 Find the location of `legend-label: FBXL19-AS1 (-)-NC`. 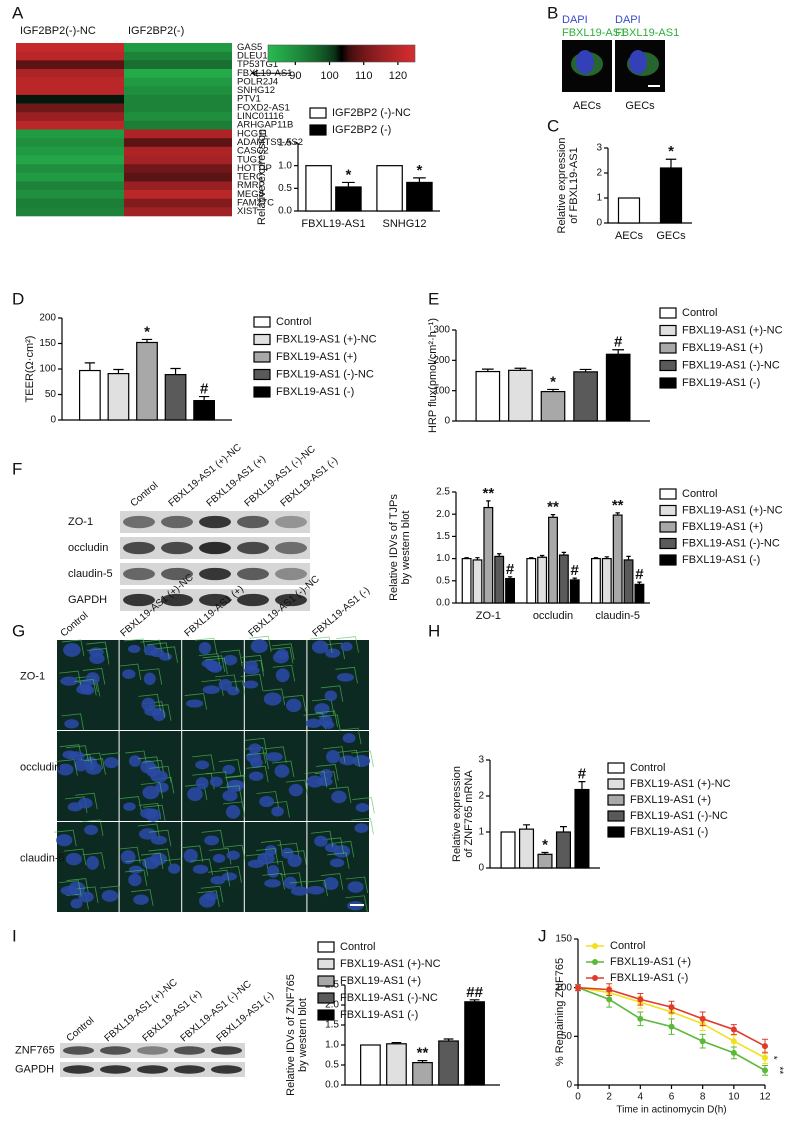

legend-label: FBXL19-AS1 (-)-NC is located at coordinates (389, 998).